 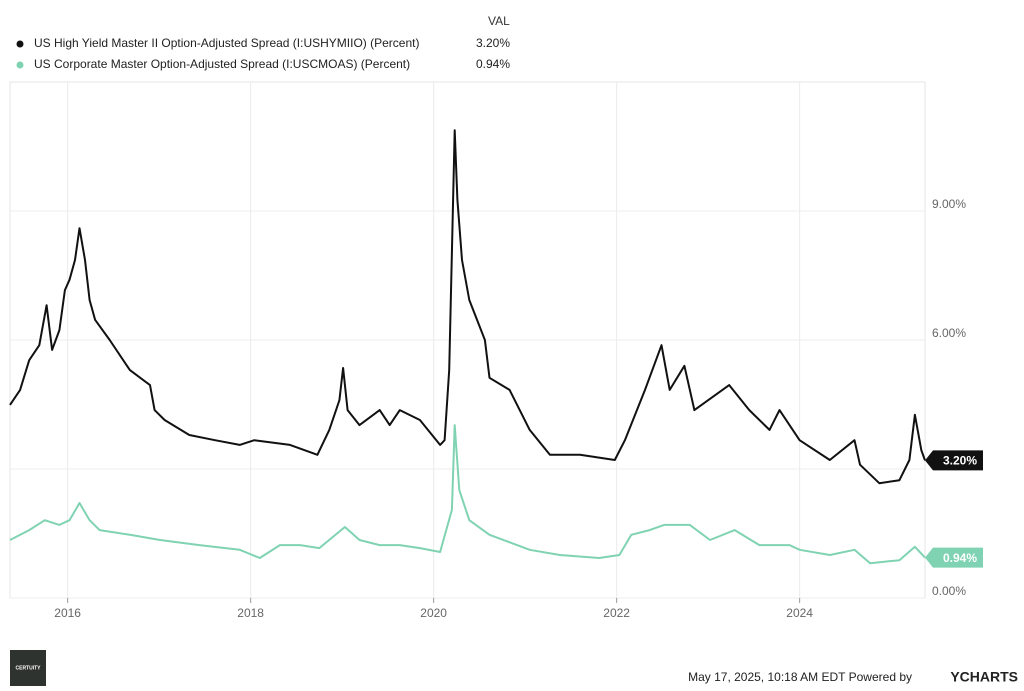 I want to click on x-tick-label: 2020, so click(x=433, y=613).